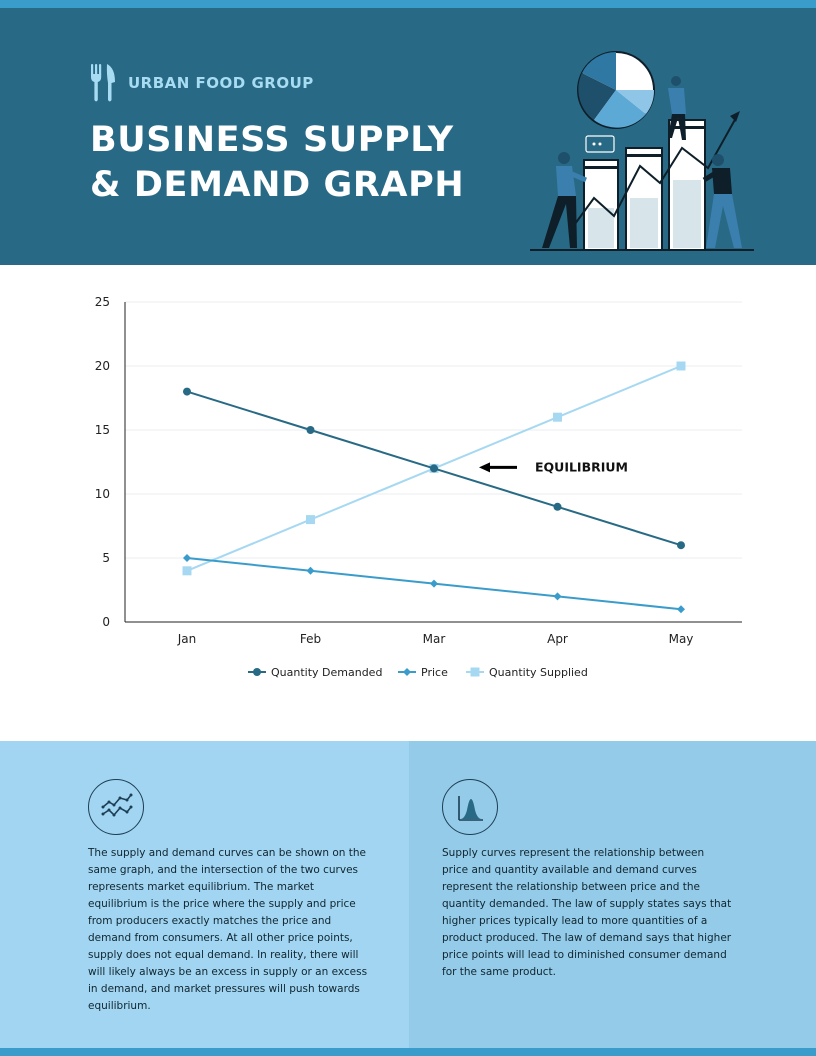 Image resolution: width=816 pixels, height=1056 pixels. What do you see at coordinates (116, 807) in the screenshot?
I see `trend-lines-icon` at bounding box center [116, 807].